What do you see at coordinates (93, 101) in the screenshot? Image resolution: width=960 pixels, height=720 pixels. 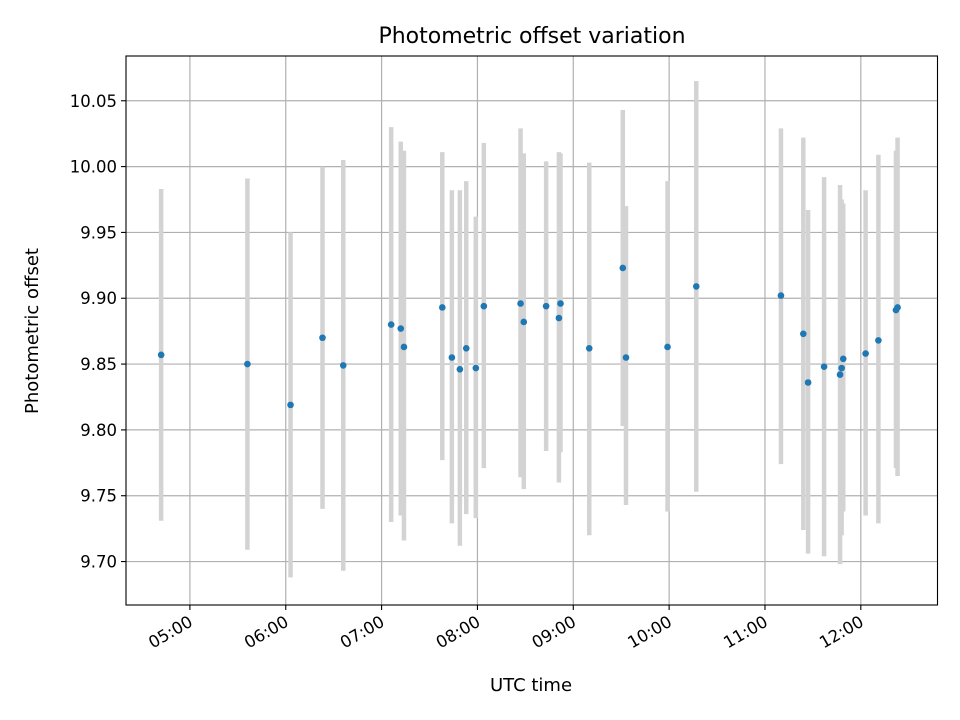 I see `y-tick-label: 10.05` at bounding box center [93, 101].